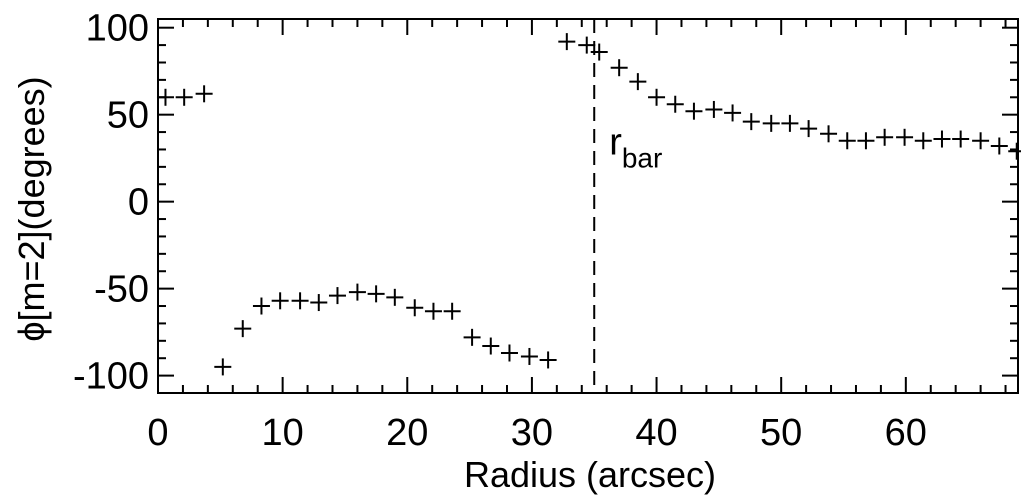 This screenshot has width=1021, height=500. I want to click on y-tick-label: 50, so click(128, 116).